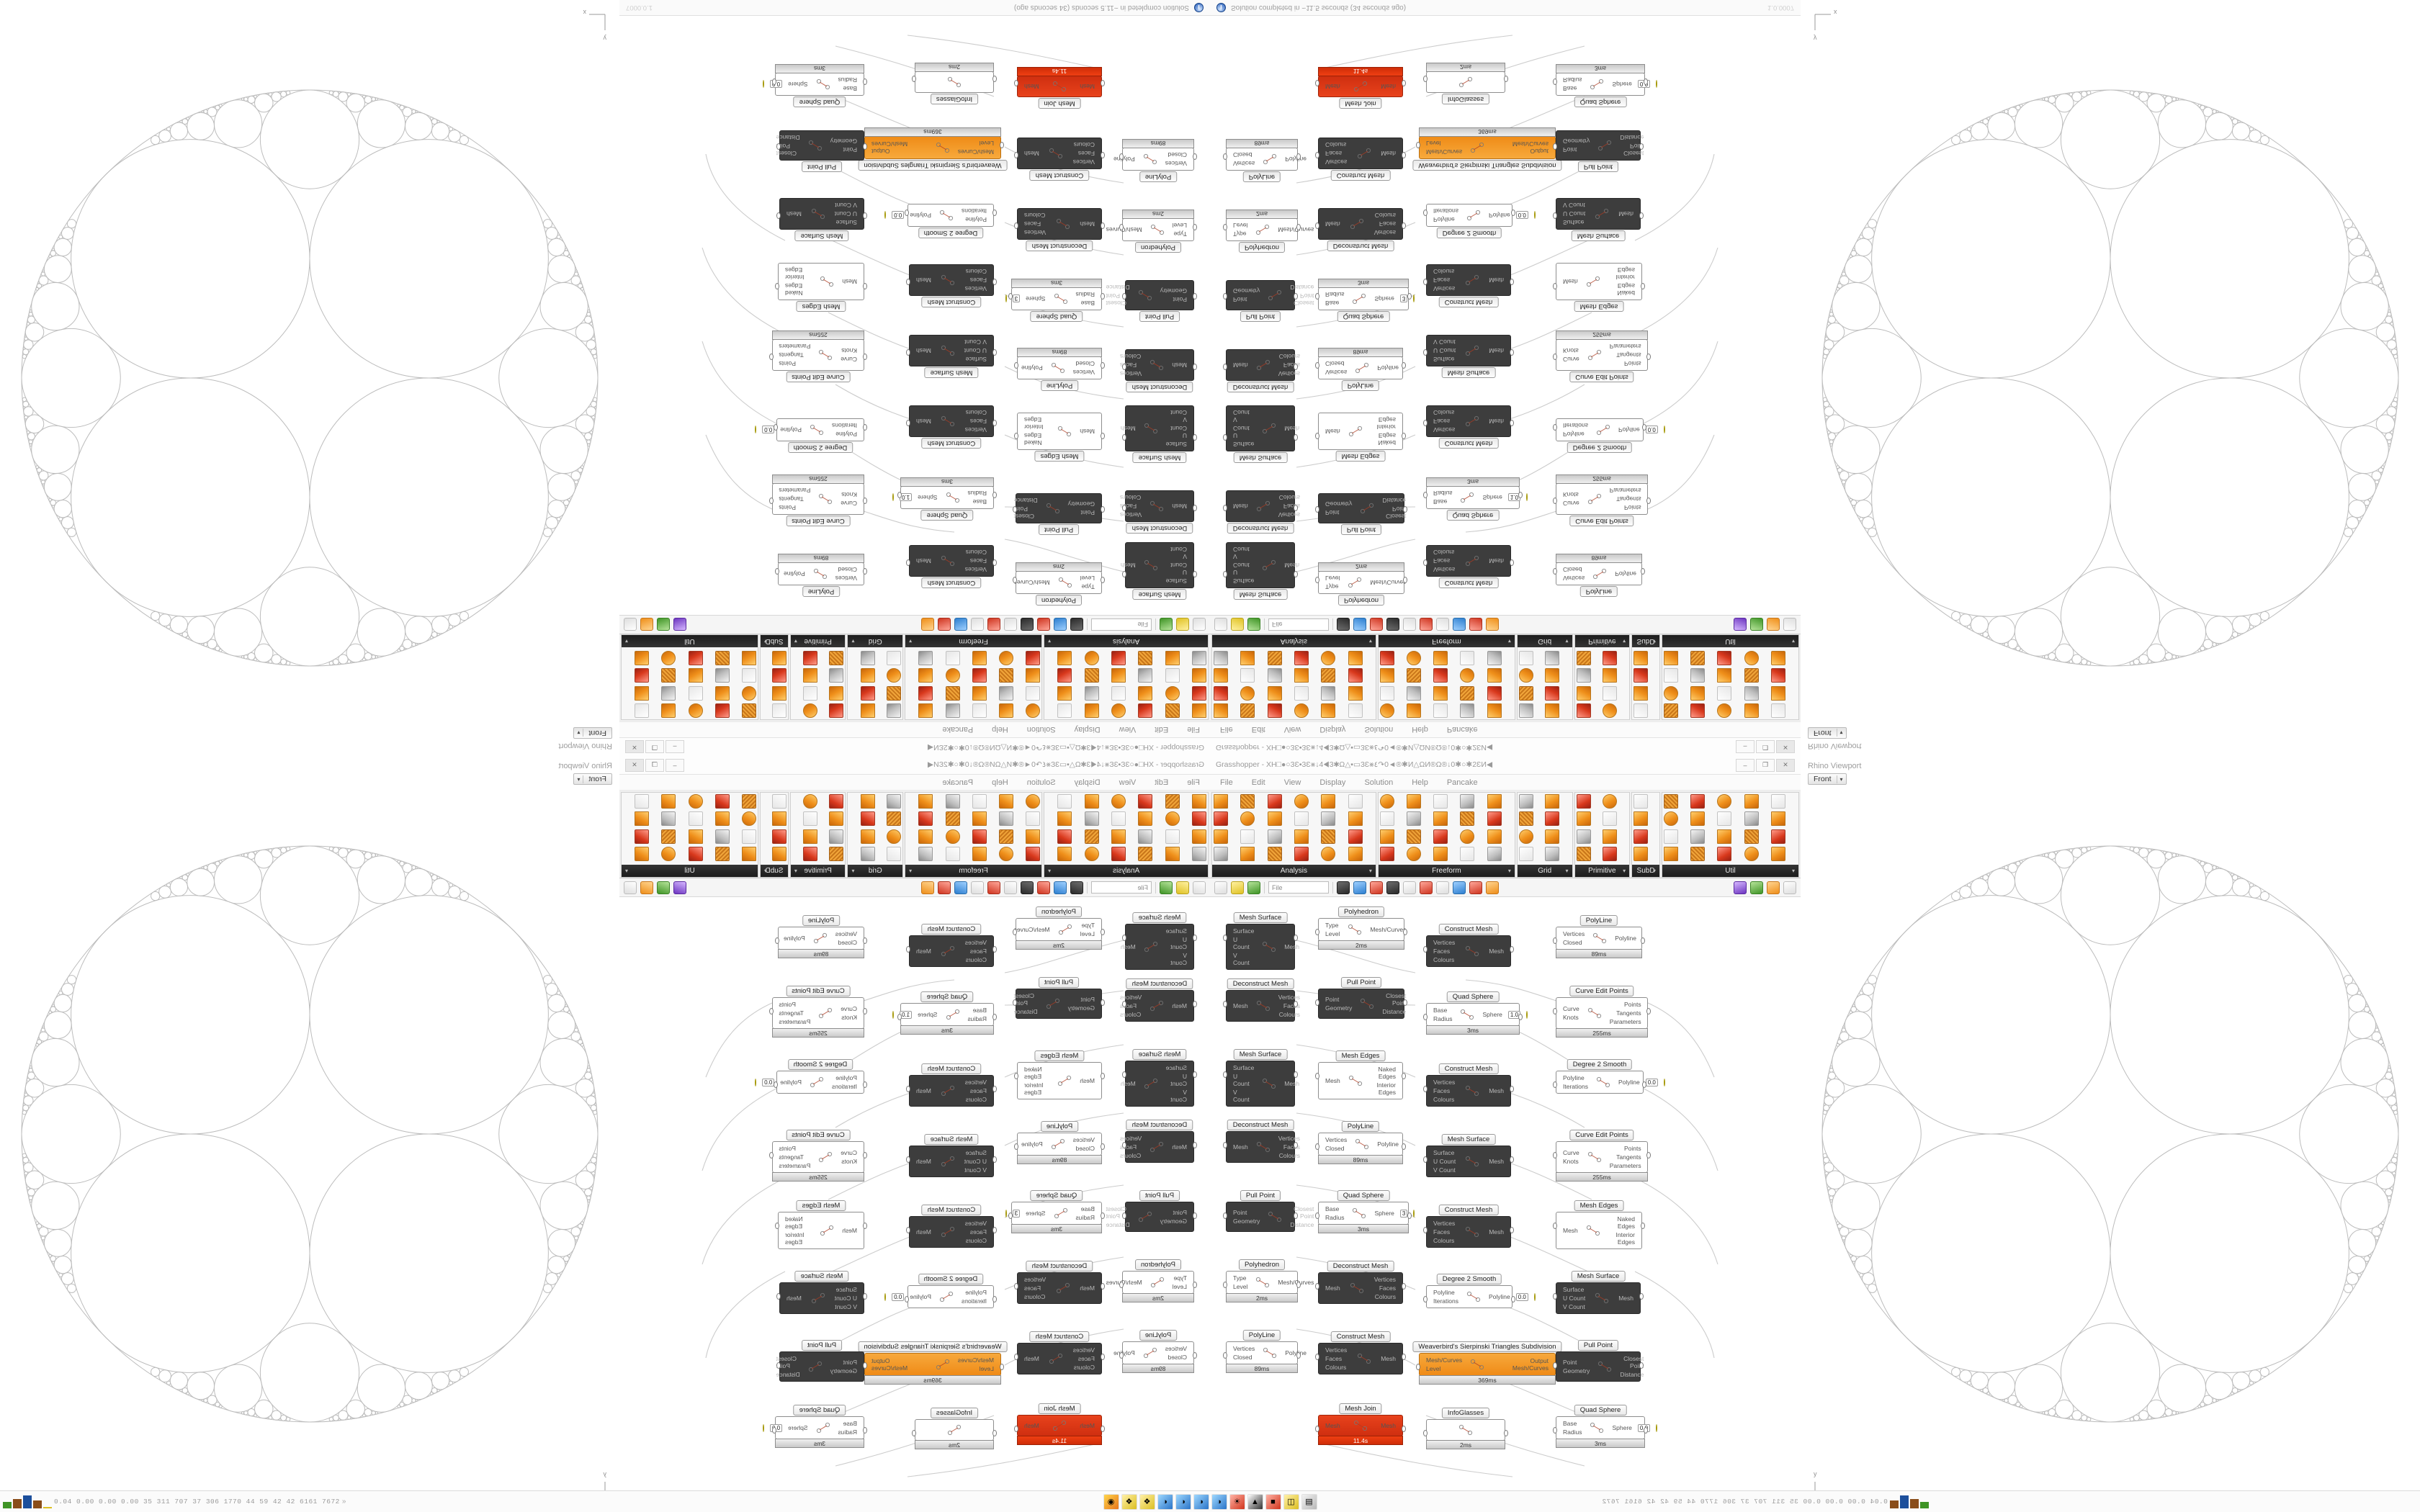 The width and height of the screenshot is (2420, 1512). What do you see at coordinates (1388, 368) in the screenshot?
I see `node-outputs: Polyline` at bounding box center [1388, 368].